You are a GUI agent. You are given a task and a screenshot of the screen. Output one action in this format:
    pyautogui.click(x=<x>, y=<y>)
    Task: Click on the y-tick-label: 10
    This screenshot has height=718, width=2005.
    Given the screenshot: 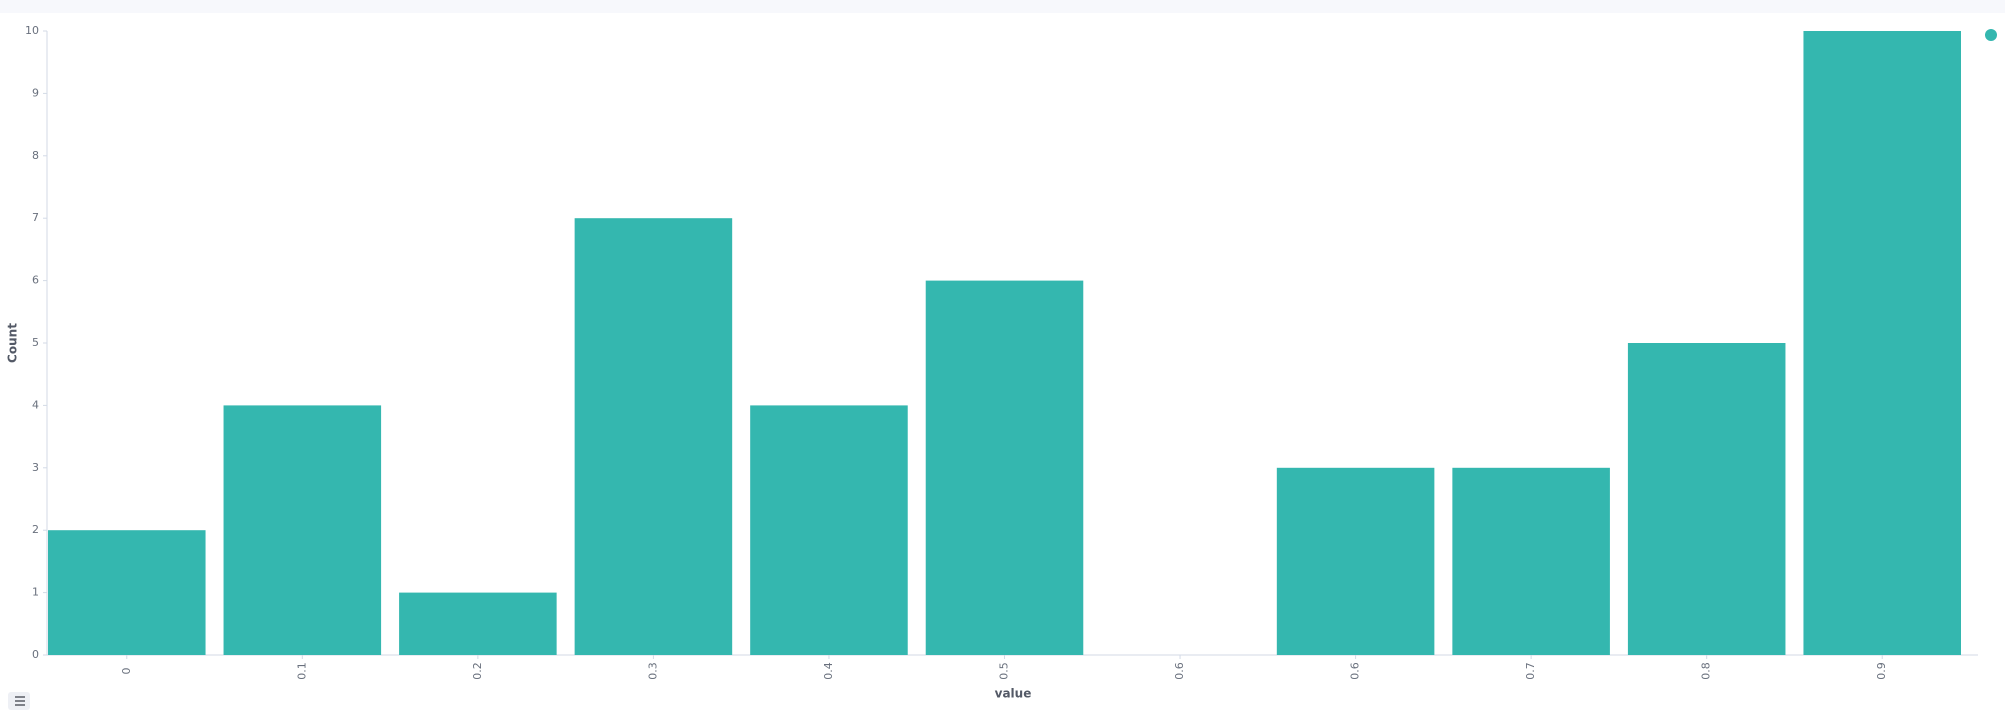 What is the action you would take?
    pyautogui.click(x=32, y=30)
    